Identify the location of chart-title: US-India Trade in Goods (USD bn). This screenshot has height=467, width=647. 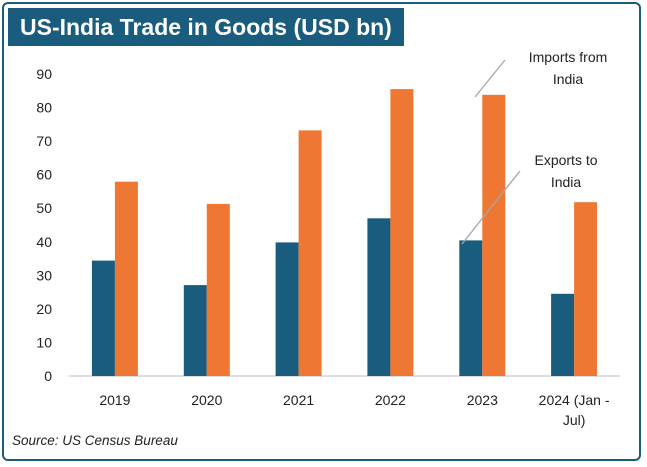
(206, 27).